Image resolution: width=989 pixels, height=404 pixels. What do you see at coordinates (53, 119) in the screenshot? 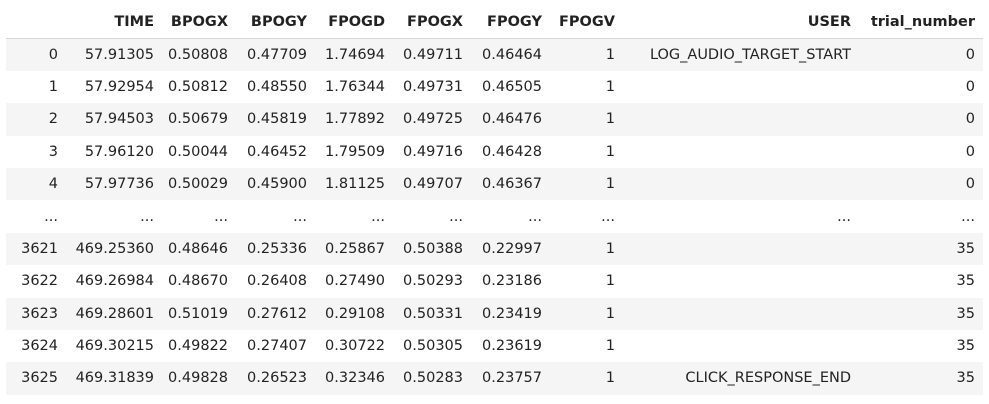
I see `cell-index: 2` at bounding box center [53, 119].